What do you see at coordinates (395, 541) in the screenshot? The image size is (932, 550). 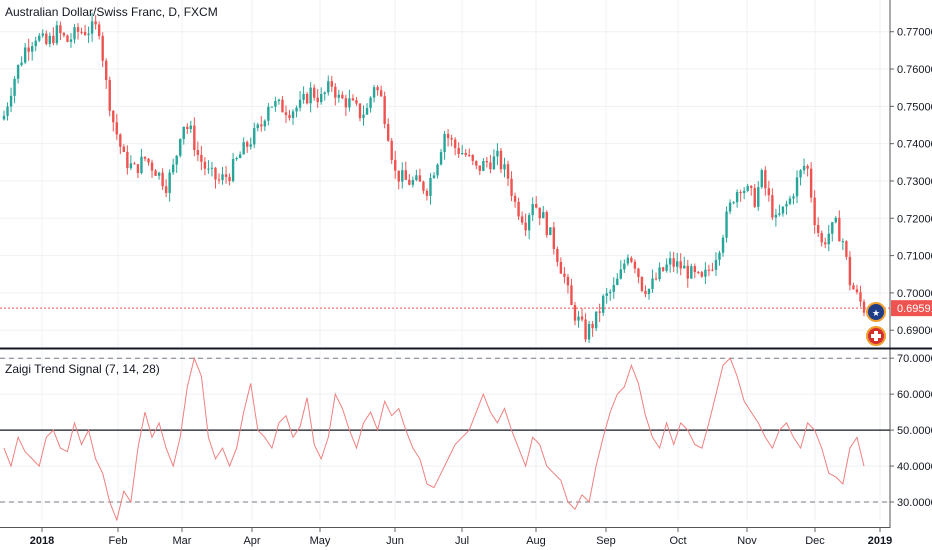 I see `x-tick-label: Jun` at bounding box center [395, 541].